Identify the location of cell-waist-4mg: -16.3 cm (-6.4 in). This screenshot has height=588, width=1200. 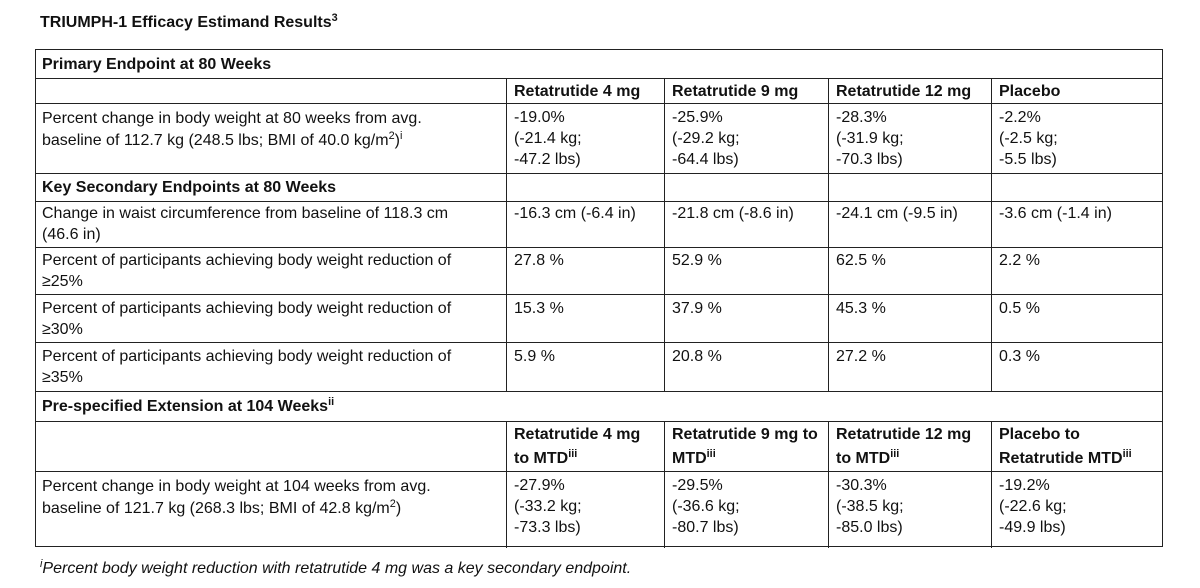
(575, 213).